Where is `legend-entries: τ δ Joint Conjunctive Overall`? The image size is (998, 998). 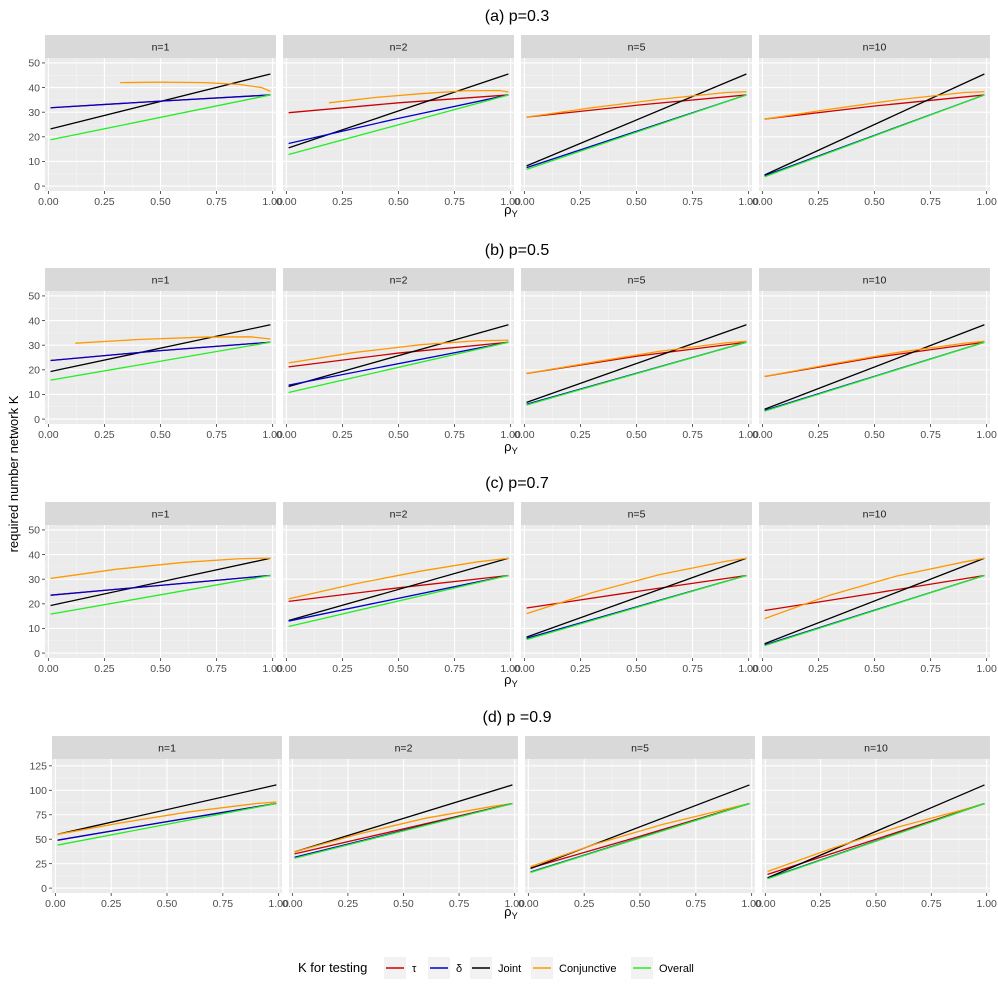 legend-entries: τ δ Joint Conjunctive Overall is located at coordinates (539, 968).